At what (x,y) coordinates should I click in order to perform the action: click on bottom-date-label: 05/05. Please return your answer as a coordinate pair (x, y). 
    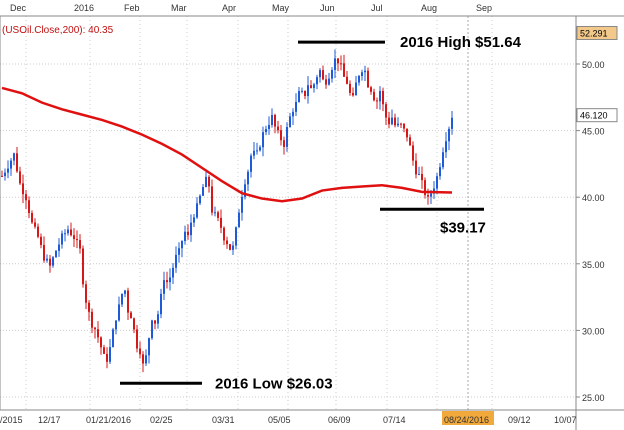
    Looking at the image, I should click on (279, 420).